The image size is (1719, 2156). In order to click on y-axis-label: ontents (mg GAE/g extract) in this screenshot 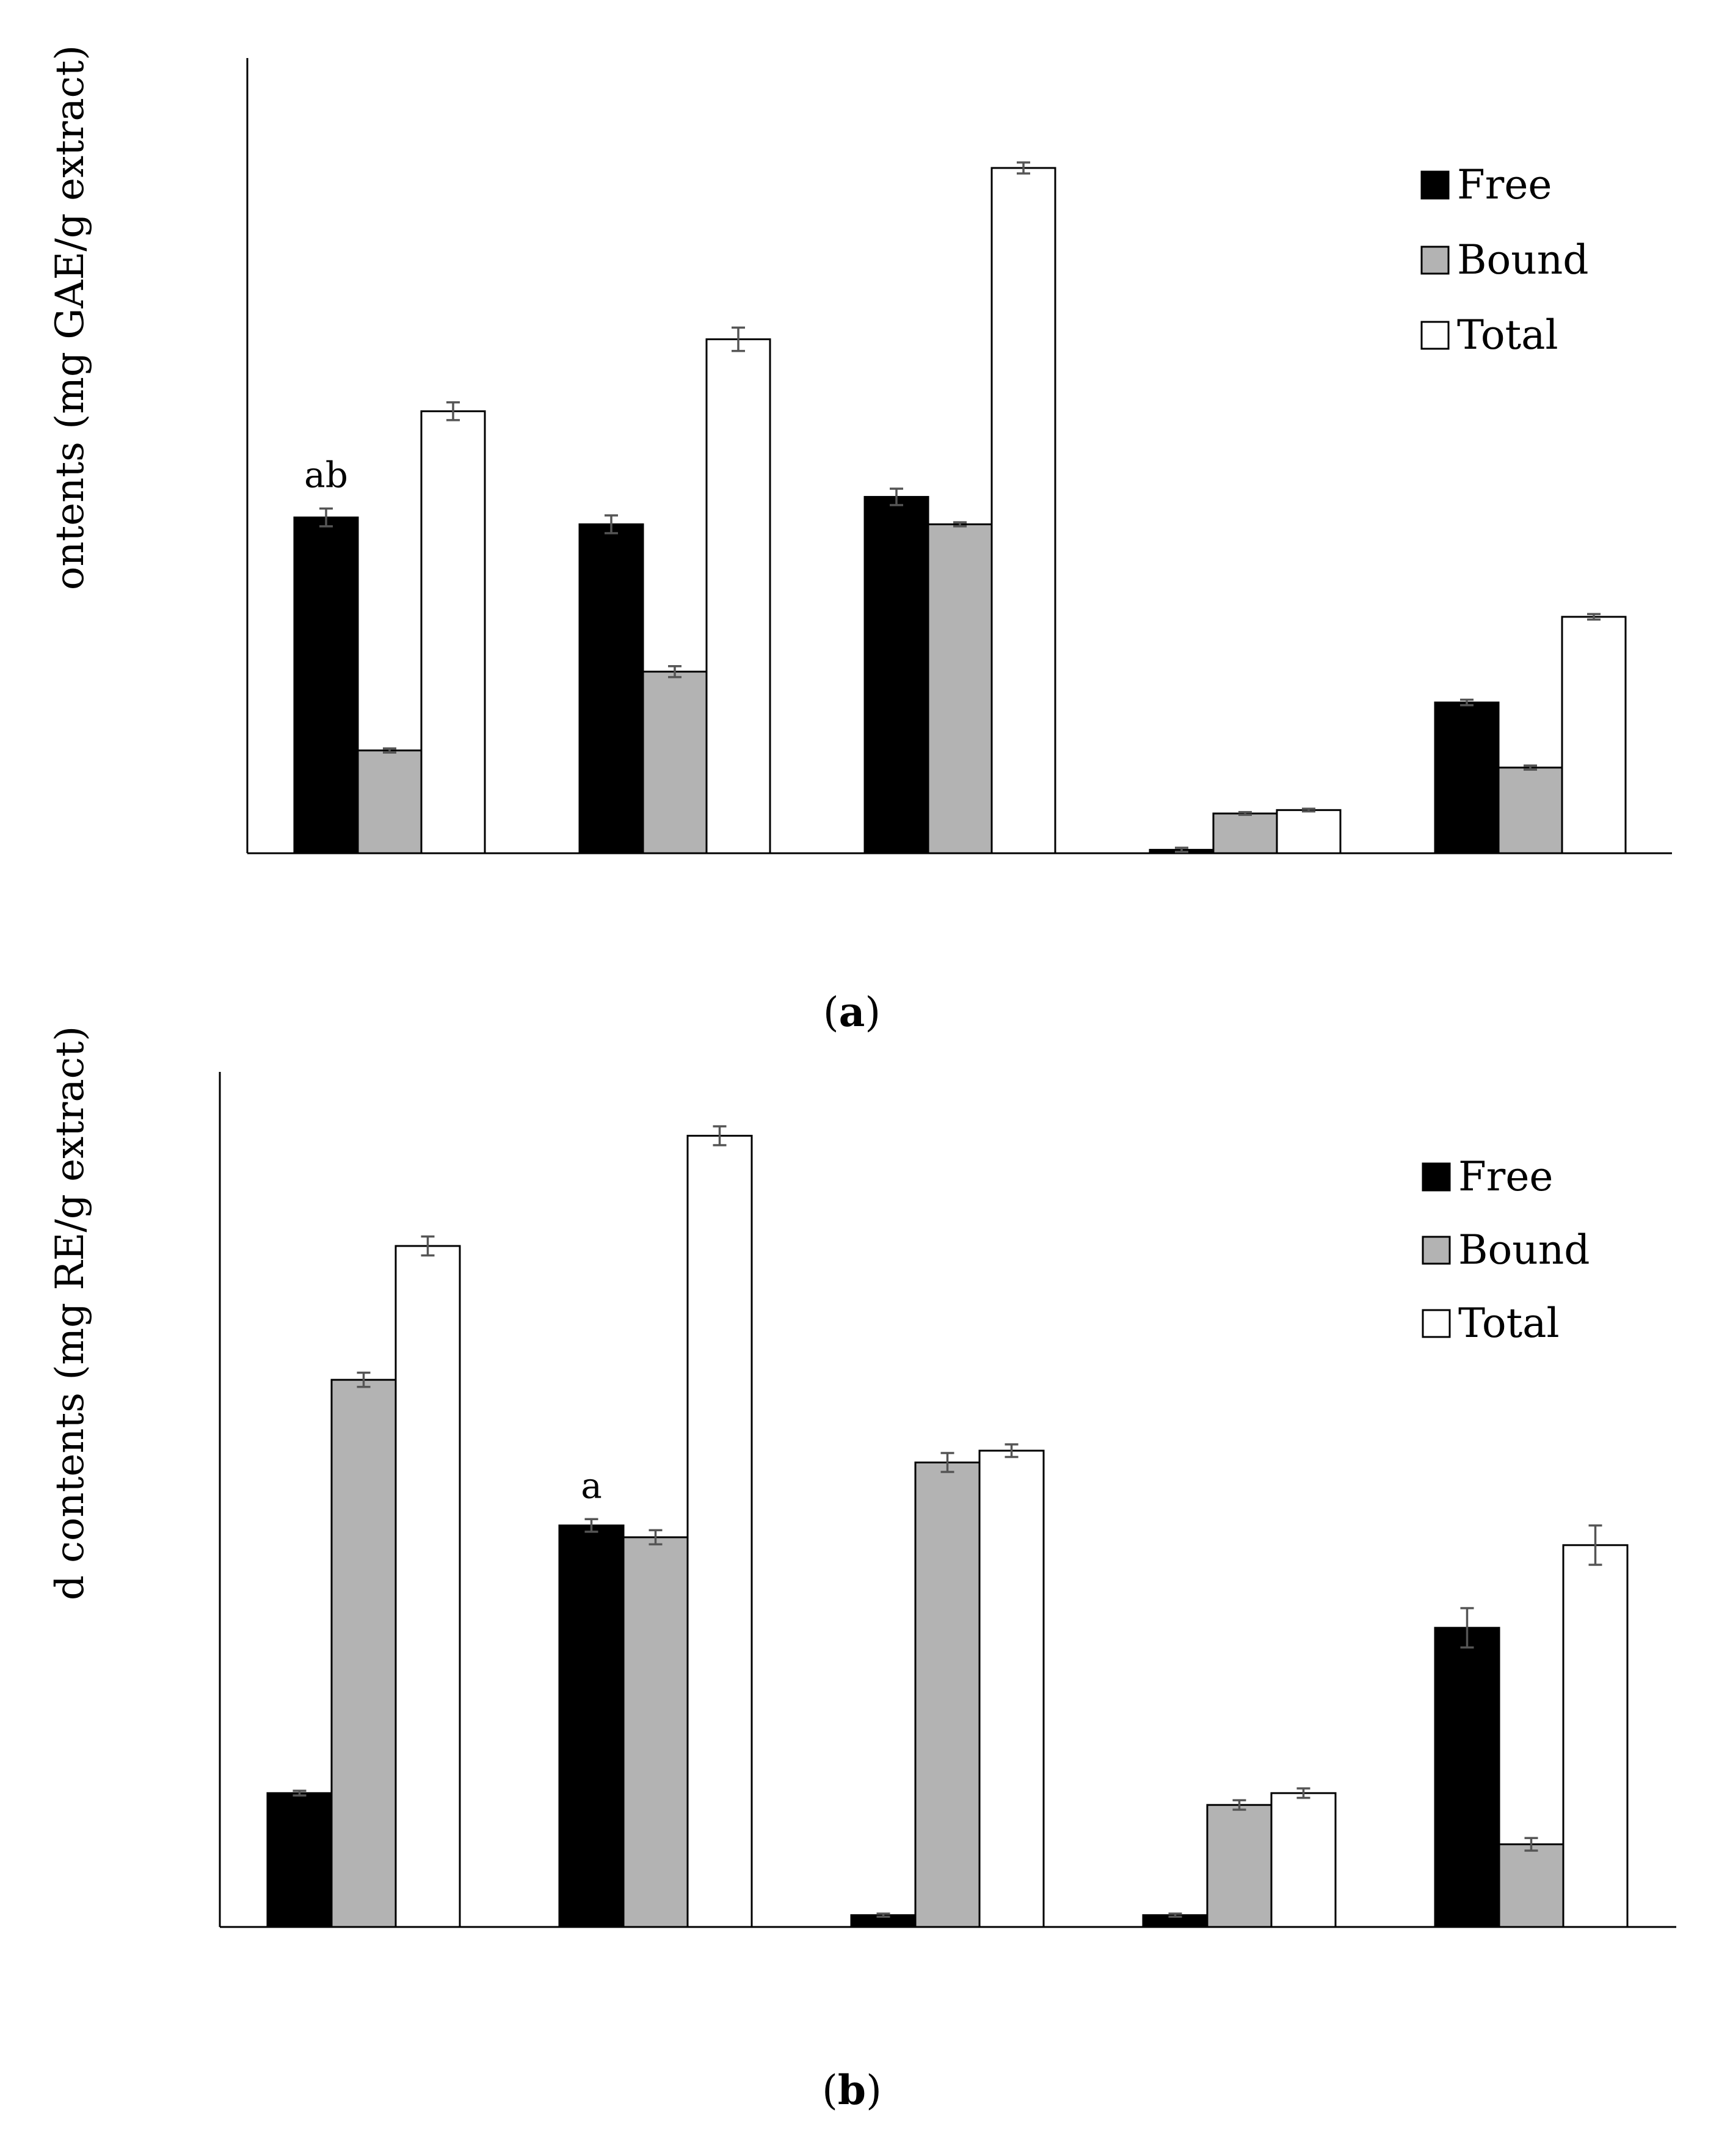, I will do `click(70, 317)`.